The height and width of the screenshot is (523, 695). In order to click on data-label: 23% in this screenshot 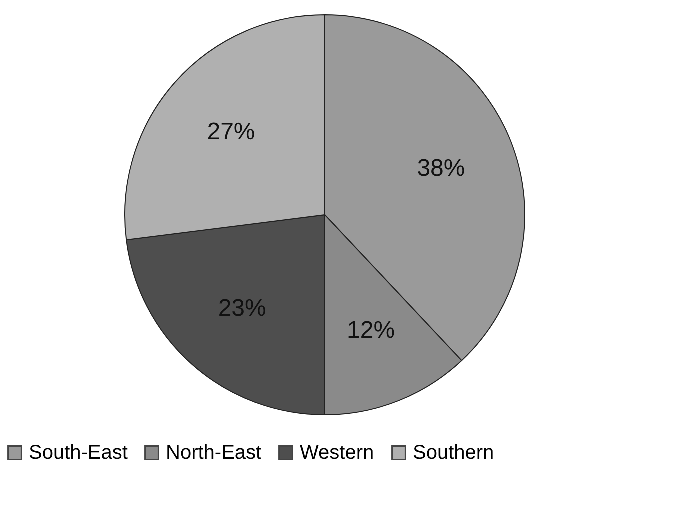, I will do `click(242, 308)`.